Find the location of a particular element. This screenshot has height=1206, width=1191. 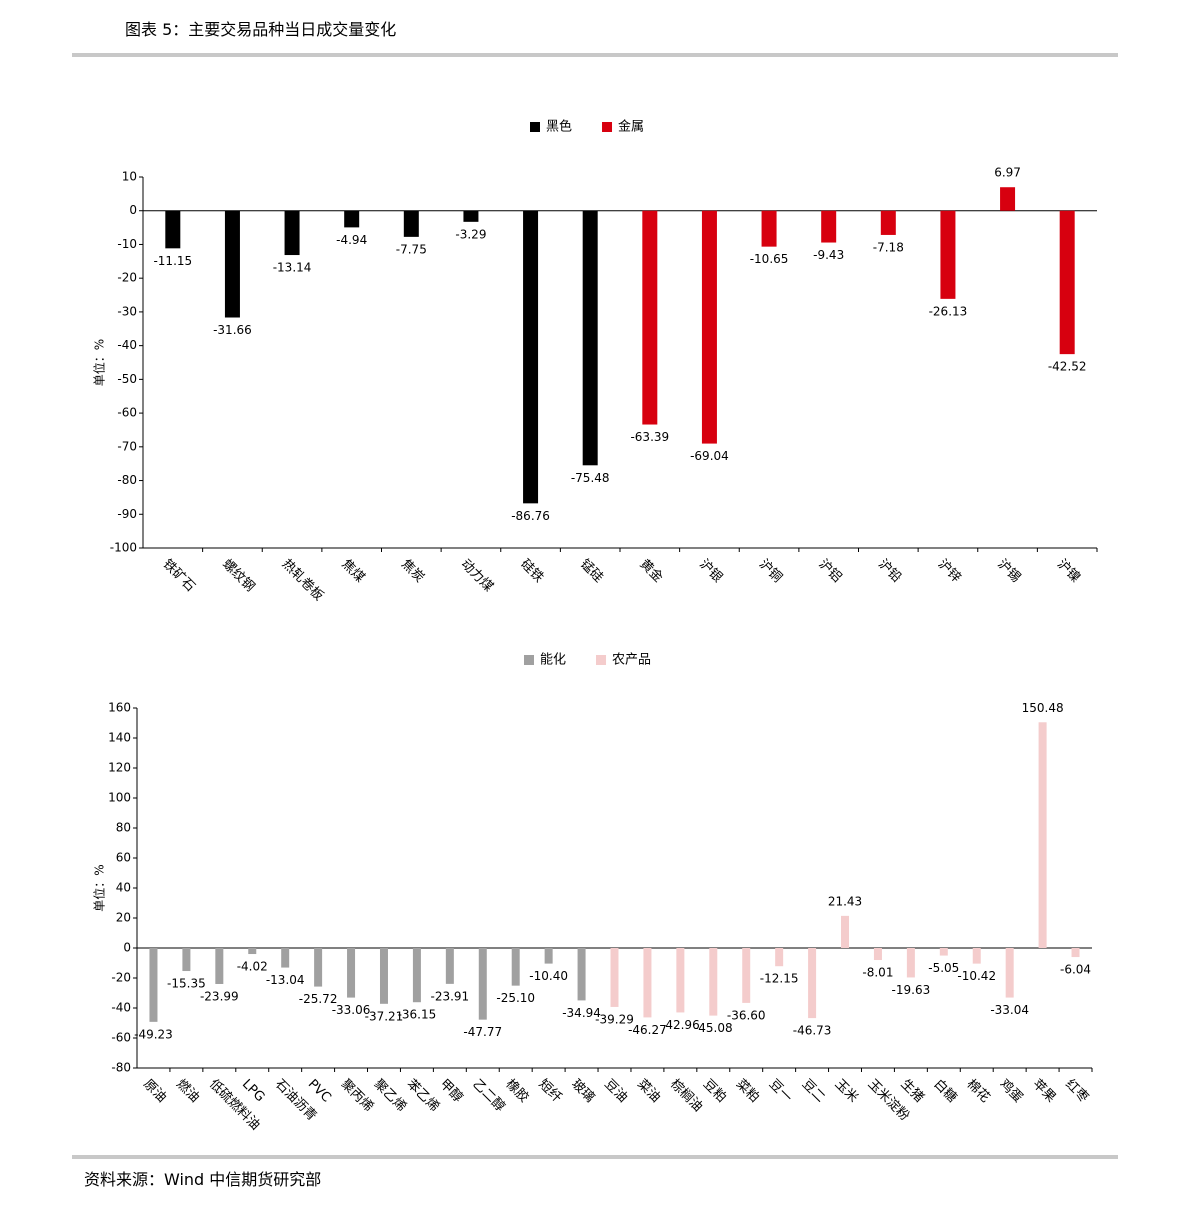

data-label: -25.10 is located at coordinates (515, 998).